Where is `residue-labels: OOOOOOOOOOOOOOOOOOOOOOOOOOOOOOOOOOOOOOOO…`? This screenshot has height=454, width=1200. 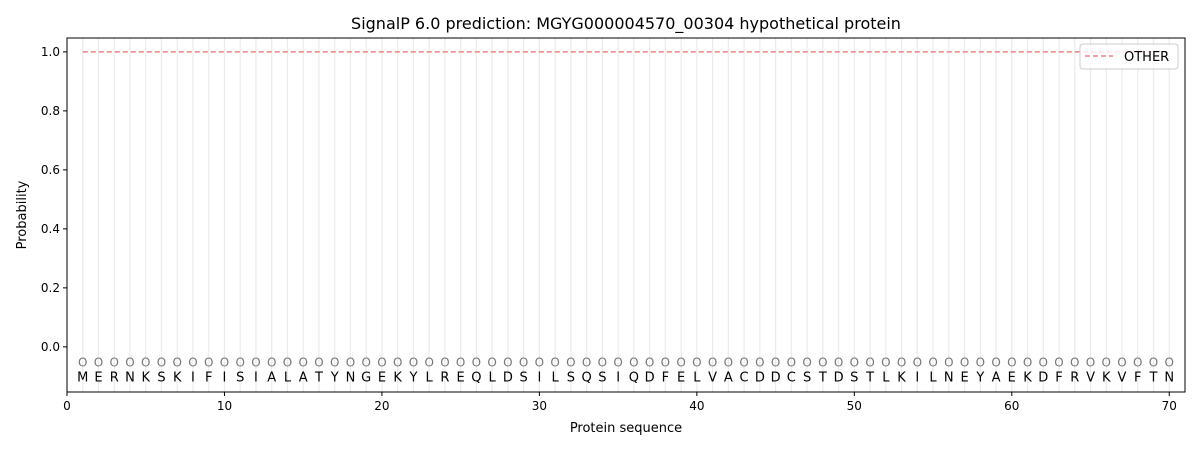 residue-labels: OOOOOOOOOOOOOOOOOOOOOOOOOOOOOOOOOOOOOOOO… is located at coordinates (625, 371).